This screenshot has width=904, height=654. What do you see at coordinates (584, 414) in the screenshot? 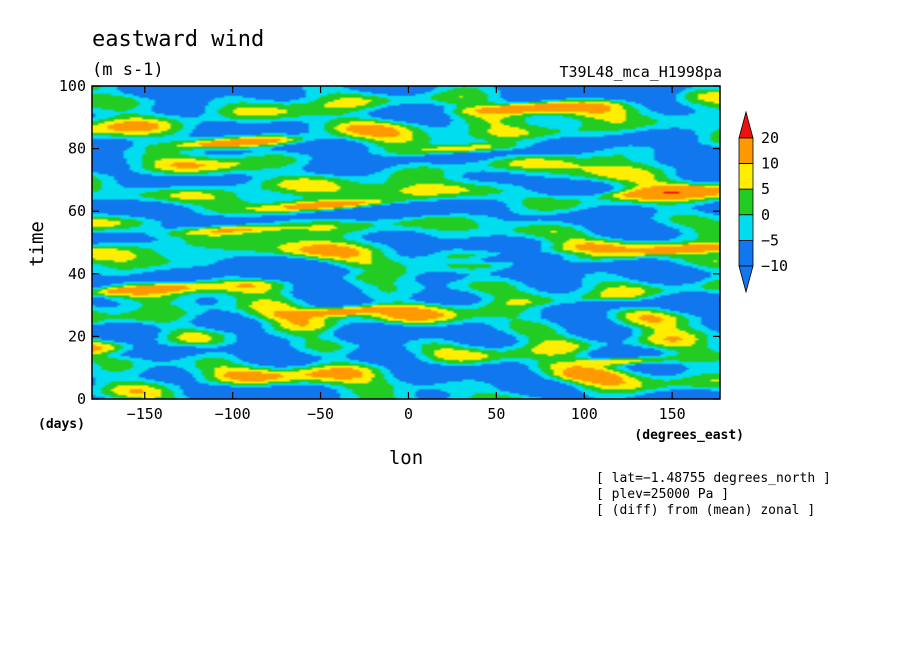
I see `x-tick-label: 100` at bounding box center [584, 414].